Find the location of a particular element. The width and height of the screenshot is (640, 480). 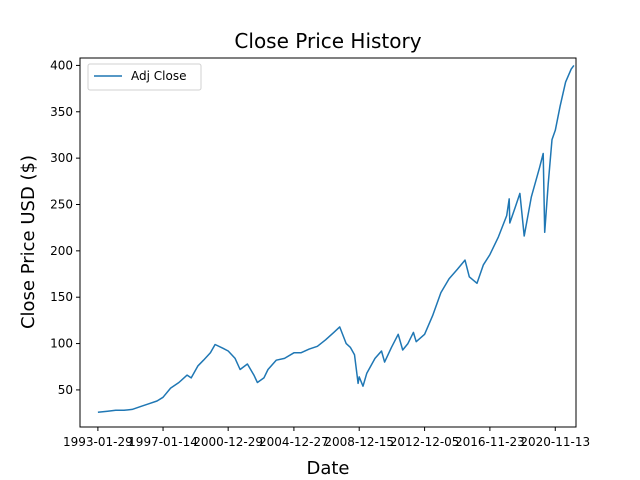

legend-box is located at coordinates (144, 77).